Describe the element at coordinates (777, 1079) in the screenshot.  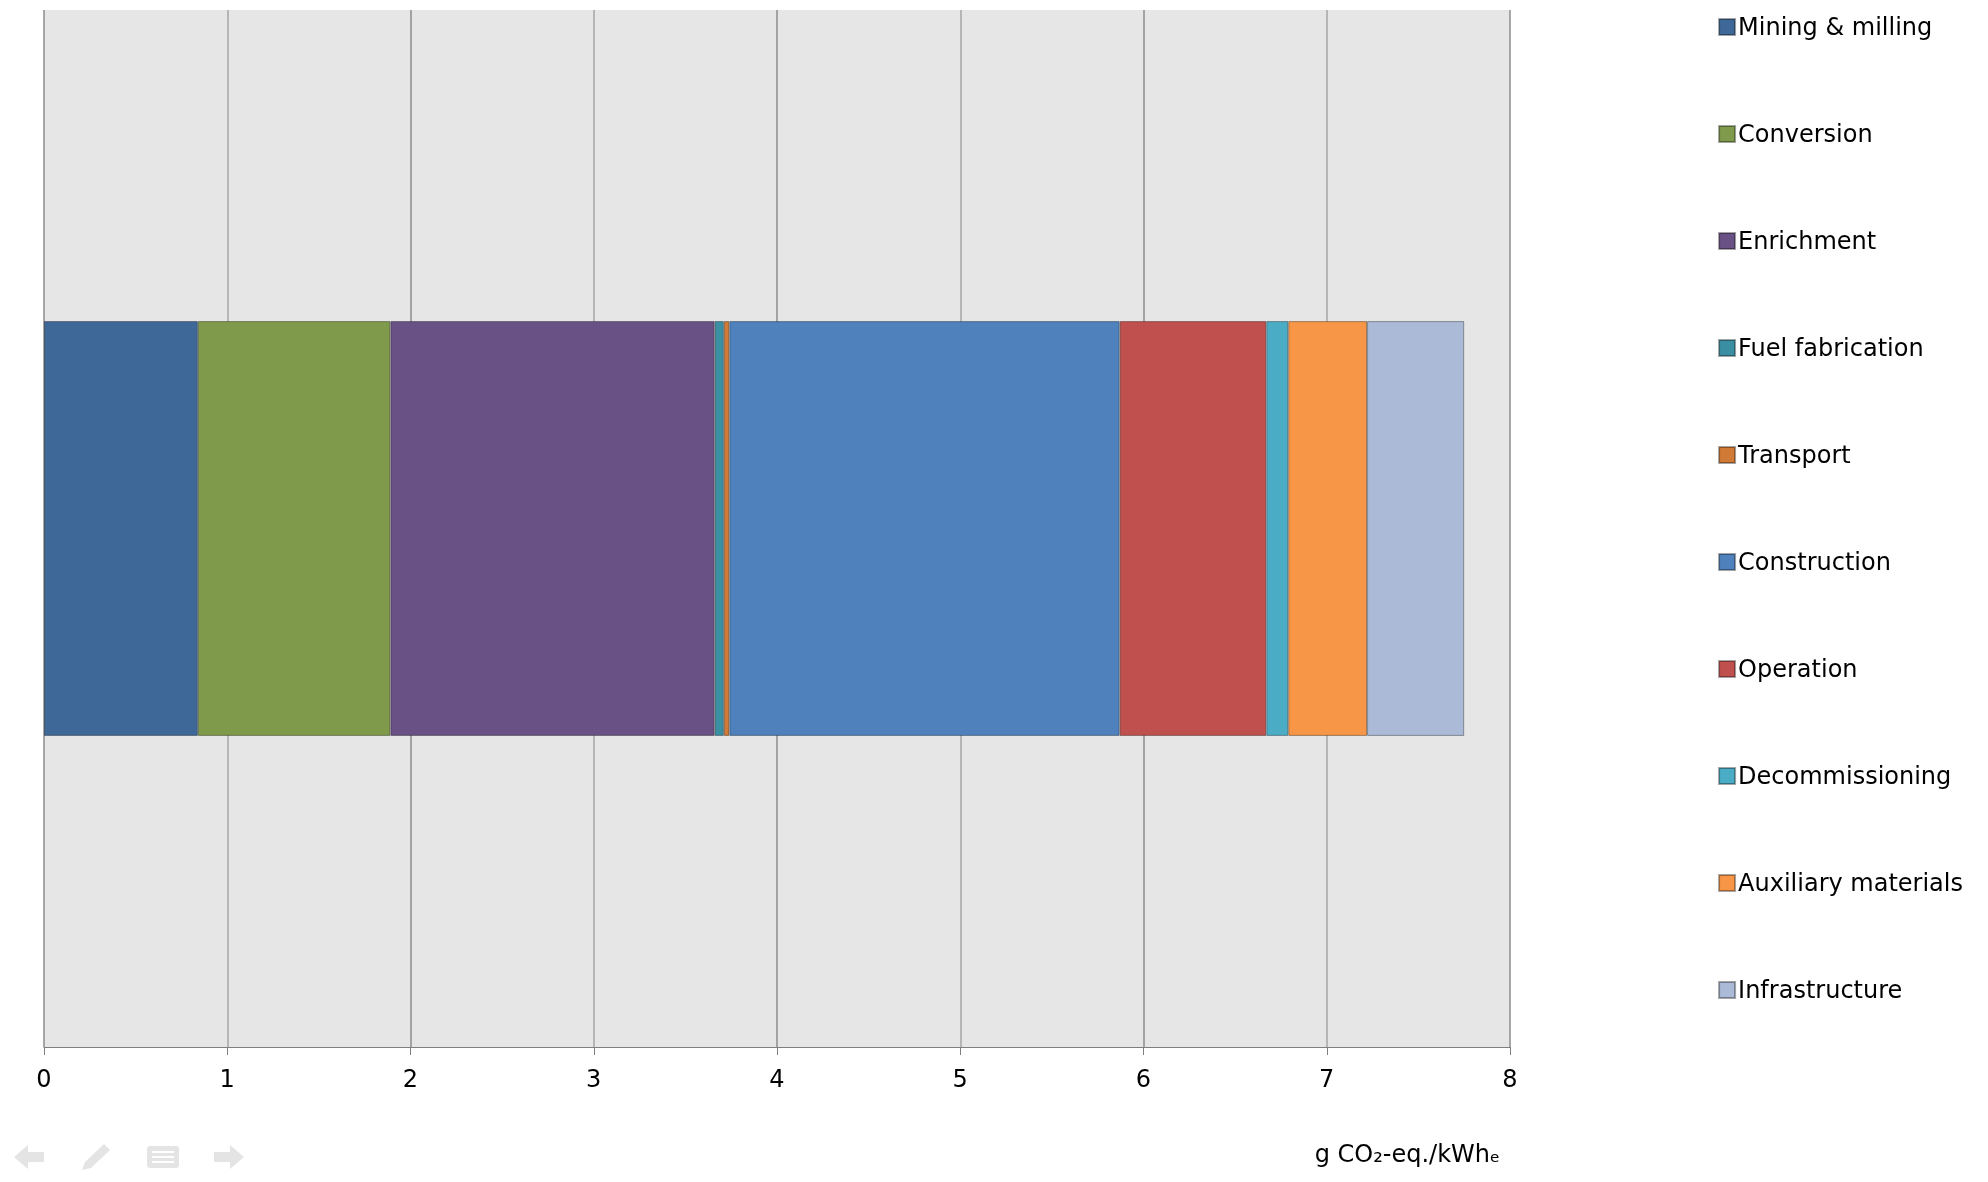
I see `x-tick-label: 4` at that location.